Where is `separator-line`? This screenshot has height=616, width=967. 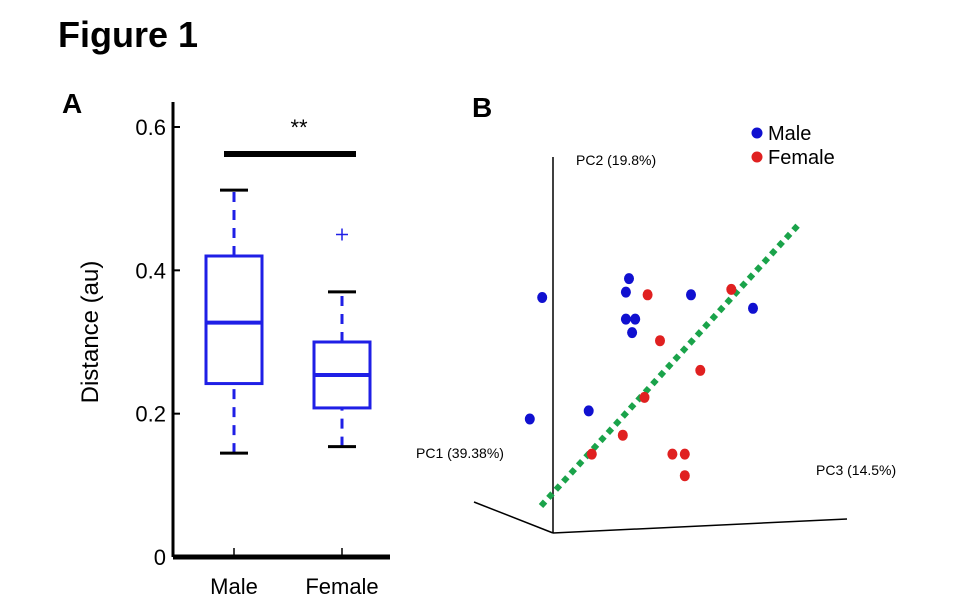 separator-line is located at coordinates (670, 364).